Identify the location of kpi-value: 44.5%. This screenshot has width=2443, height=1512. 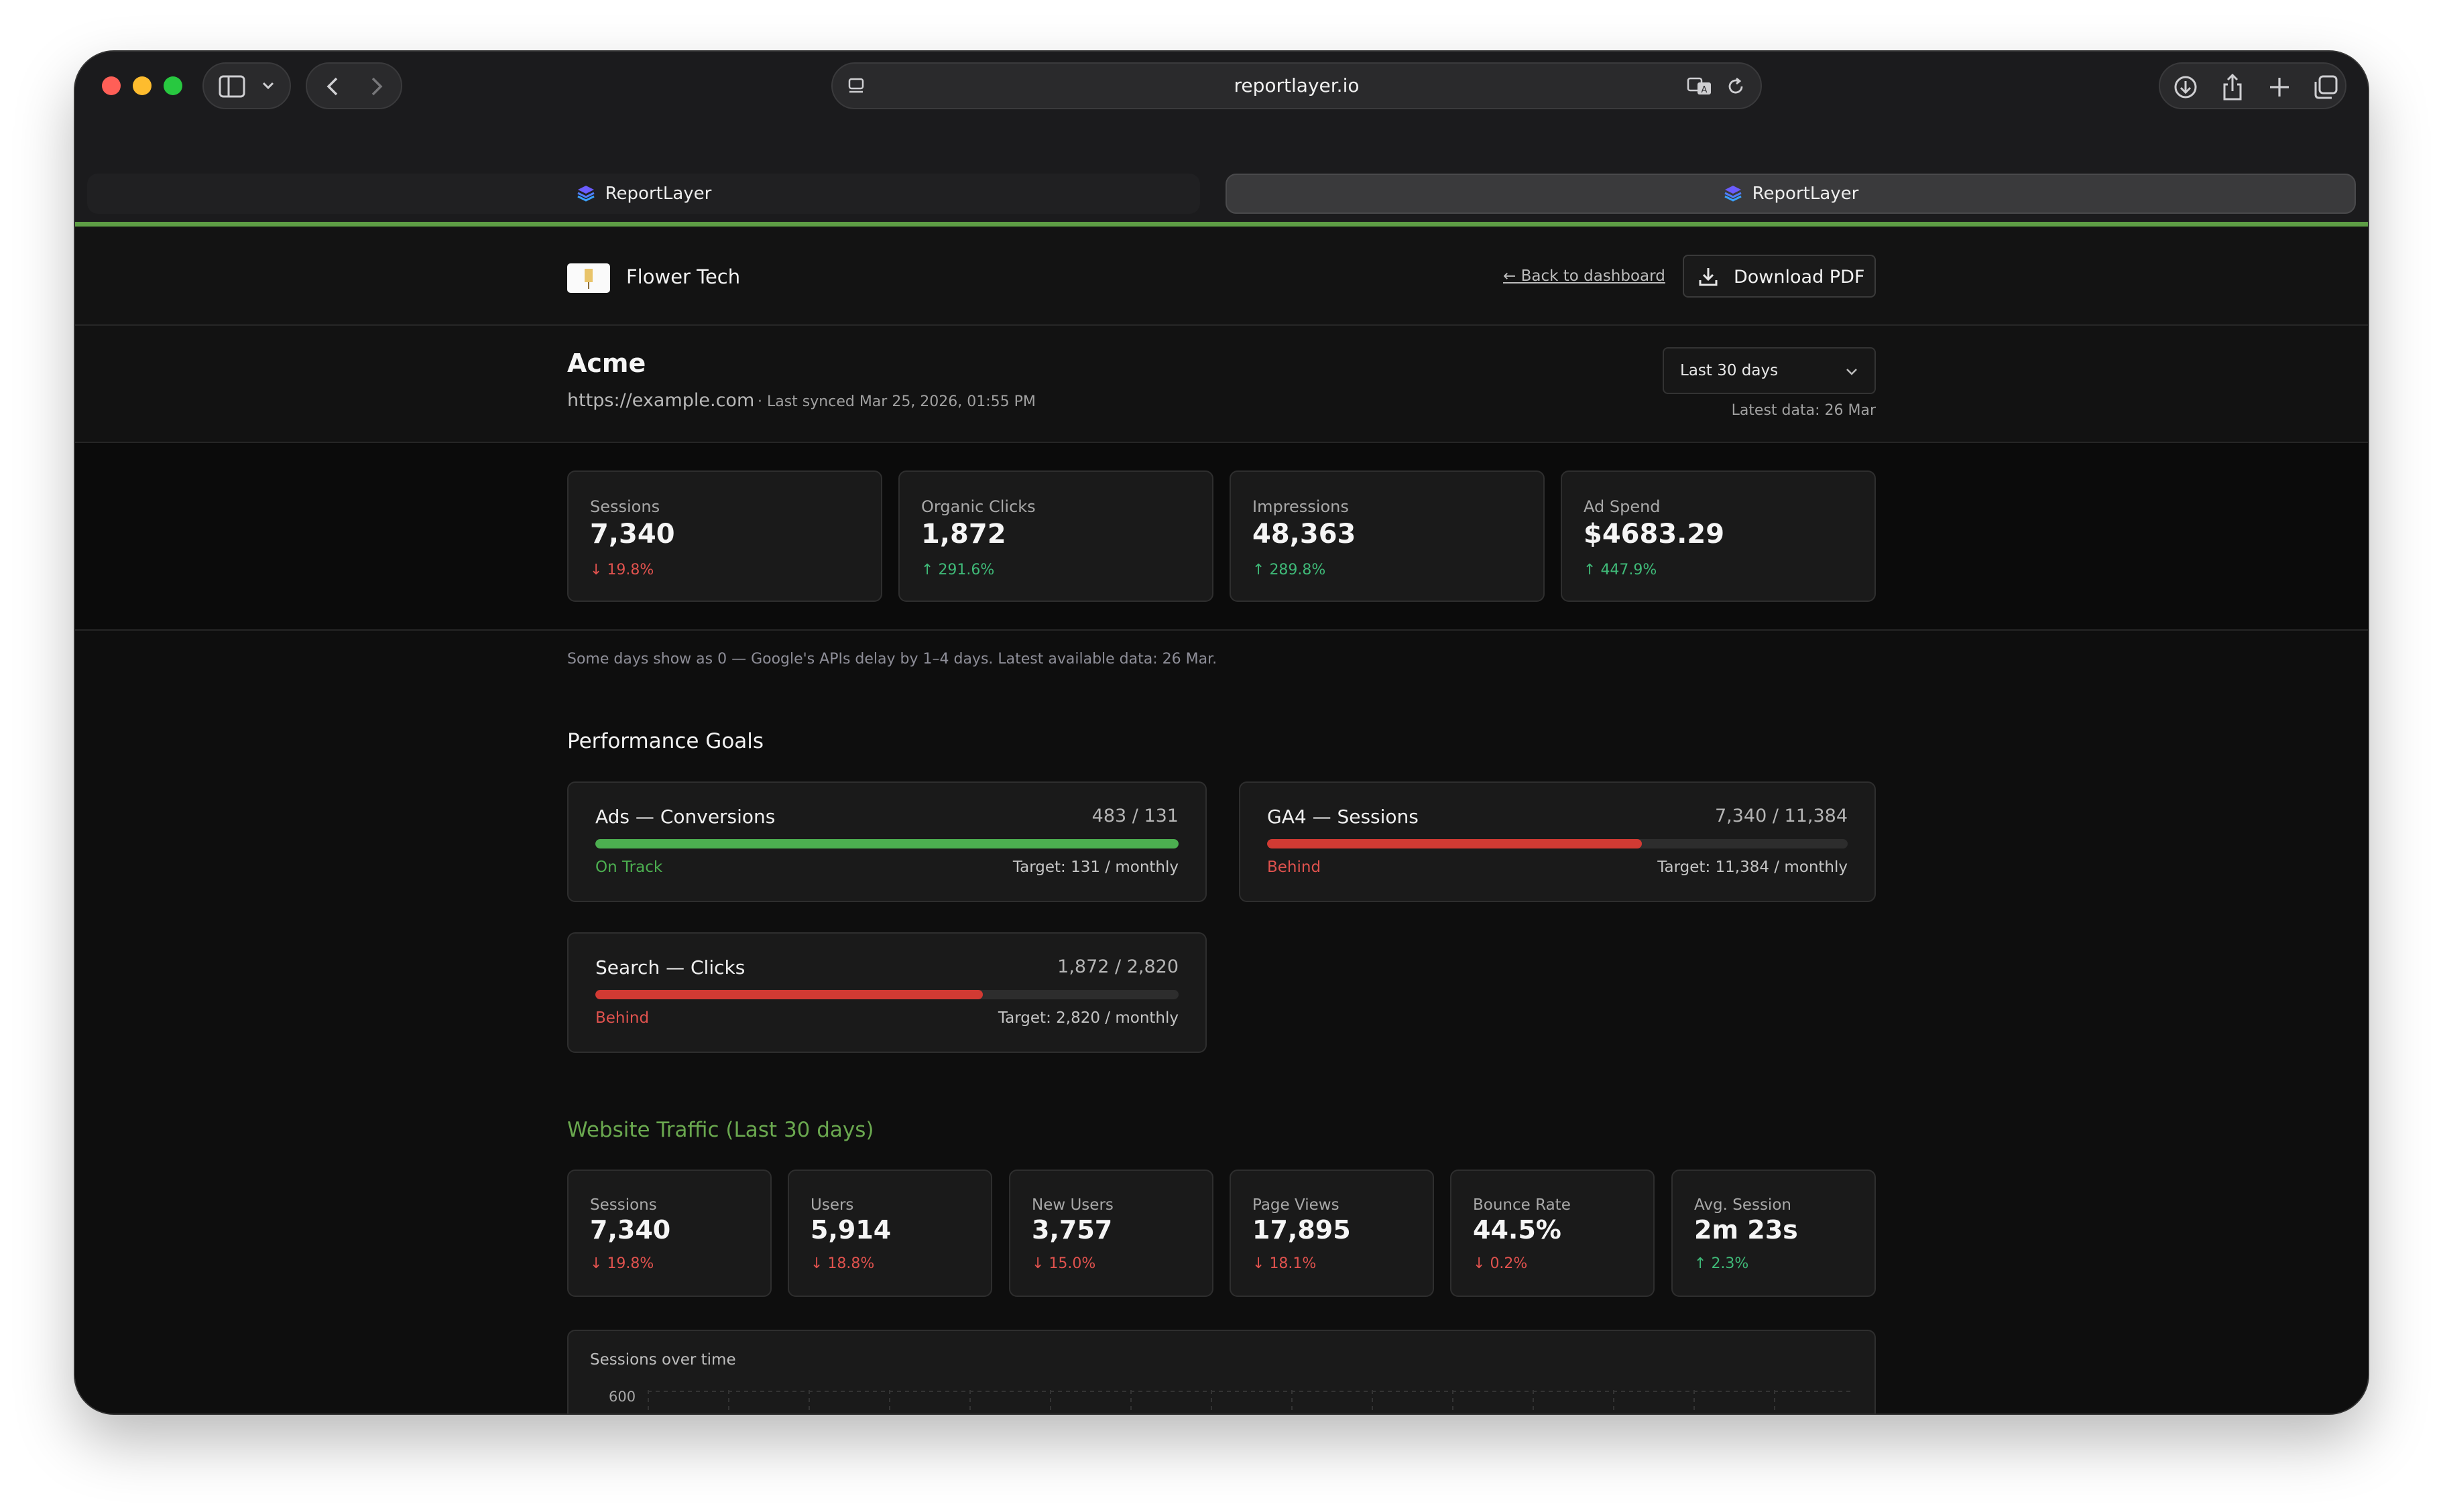
(1517, 1230).